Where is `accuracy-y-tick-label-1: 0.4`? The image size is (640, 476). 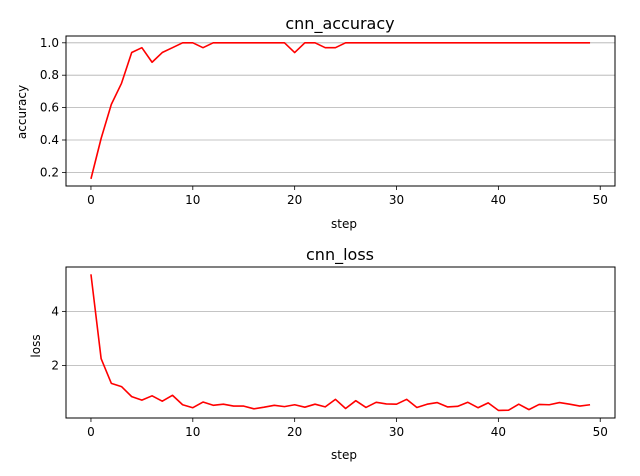
accuracy-y-tick-label-1: 0.4 is located at coordinates (49, 140).